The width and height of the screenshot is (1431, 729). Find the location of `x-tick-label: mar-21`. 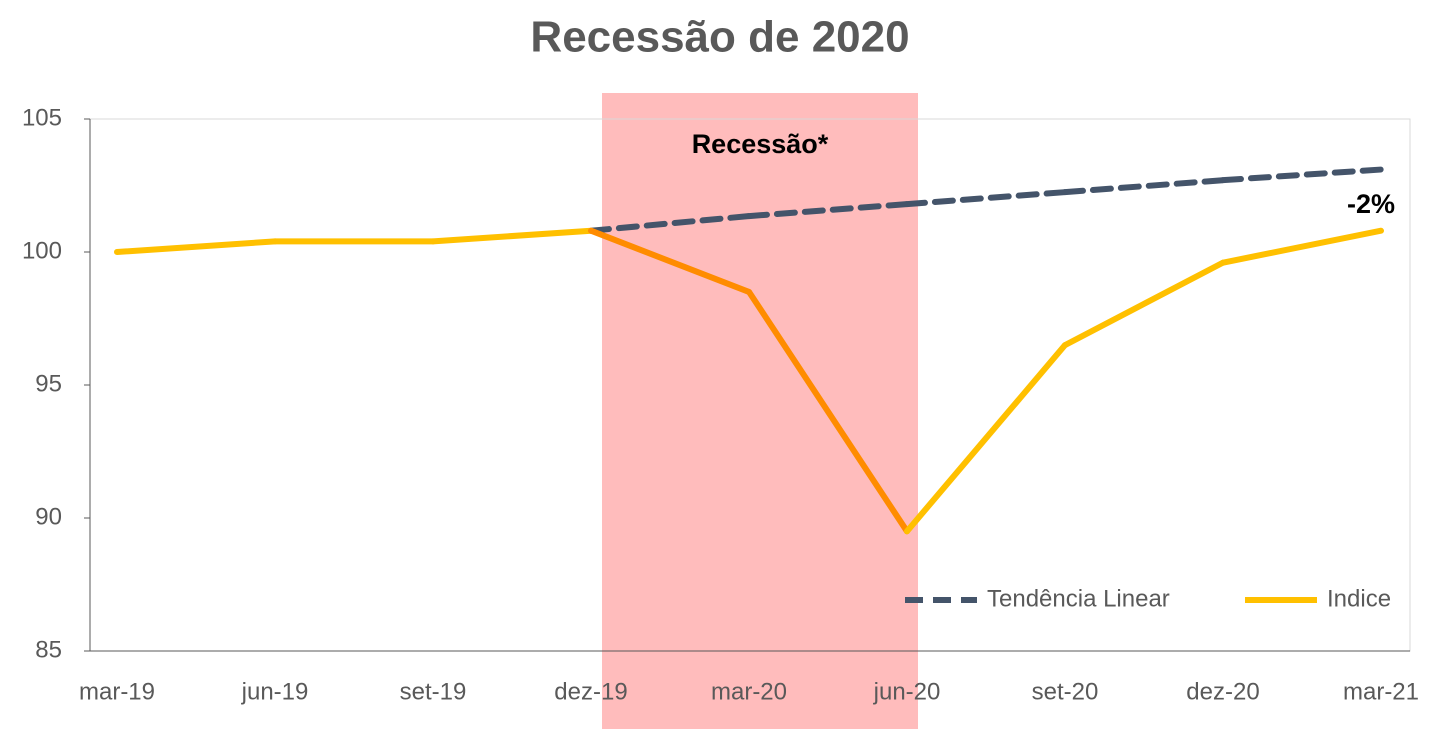

x-tick-label: mar-21 is located at coordinates (1381, 691).